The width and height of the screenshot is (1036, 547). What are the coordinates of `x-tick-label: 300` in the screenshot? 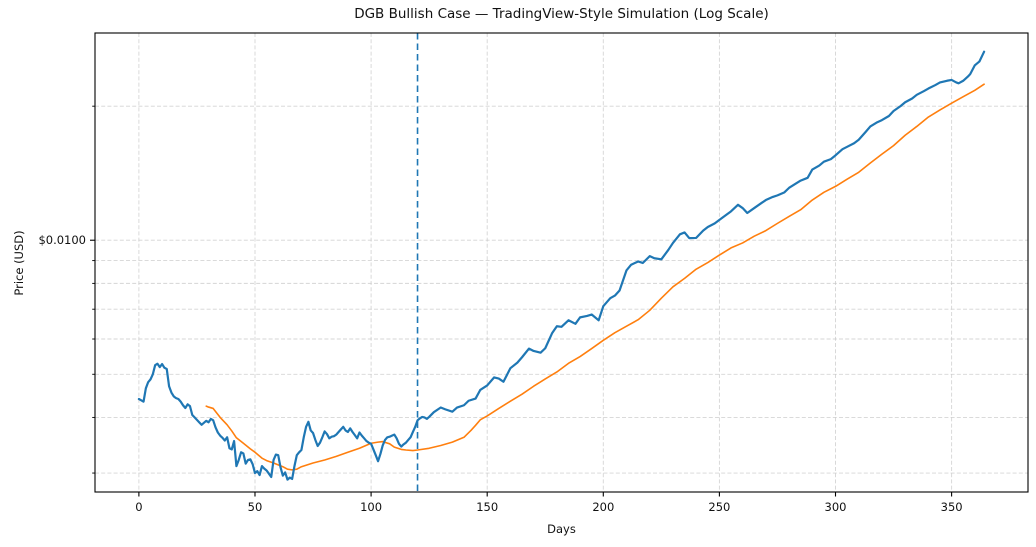 It's located at (836, 507).